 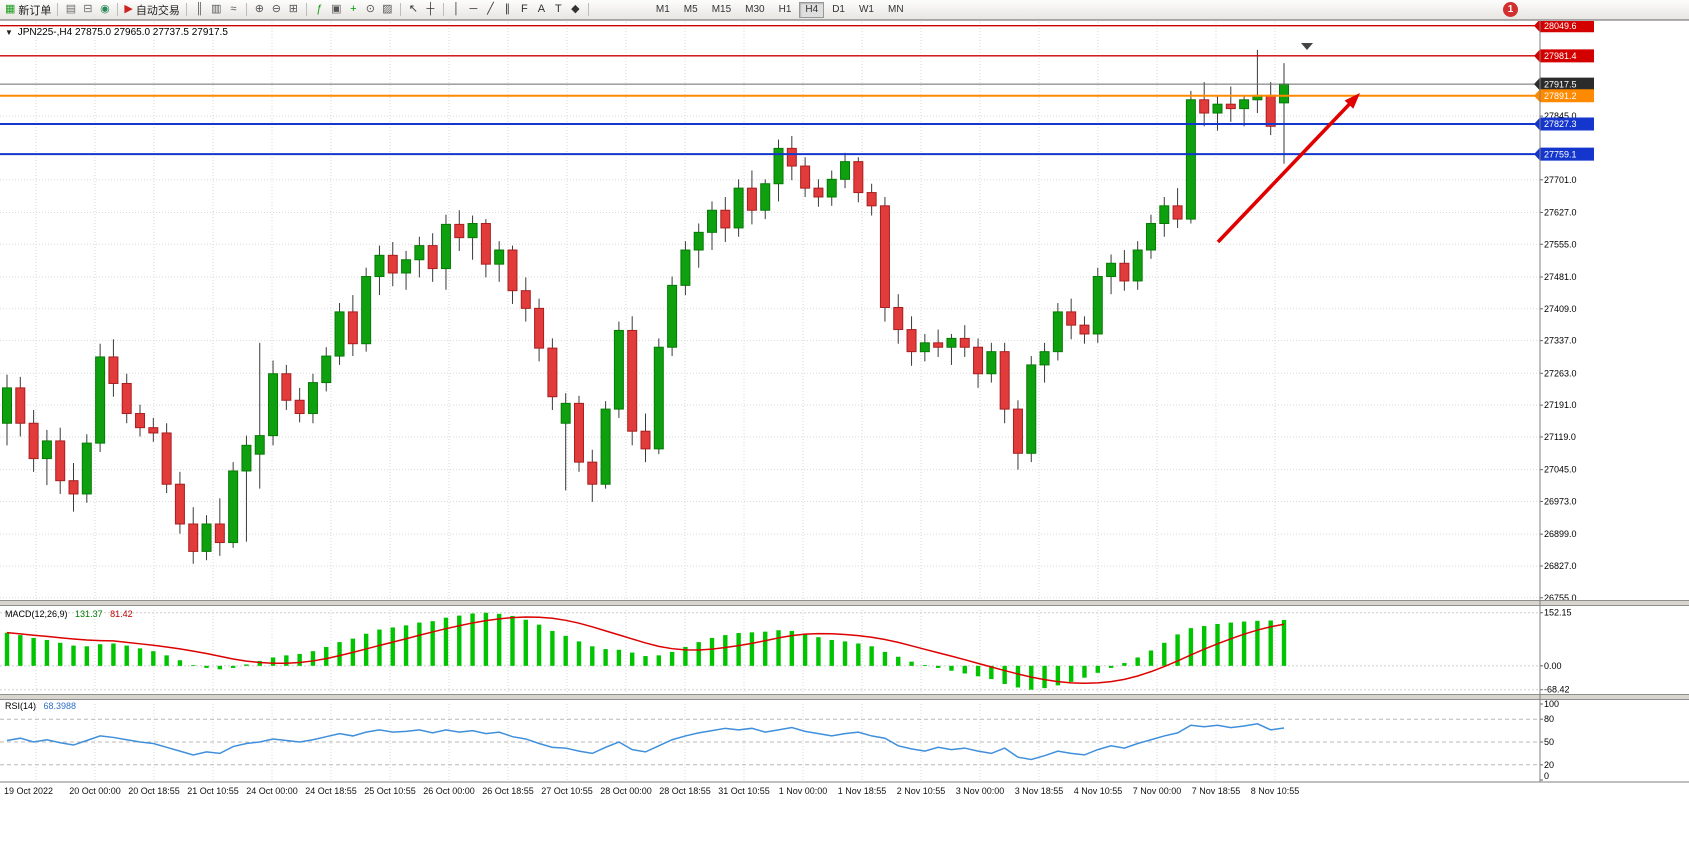 I want to click on horizontal-line-button: ─, so click(x=473, y=9).